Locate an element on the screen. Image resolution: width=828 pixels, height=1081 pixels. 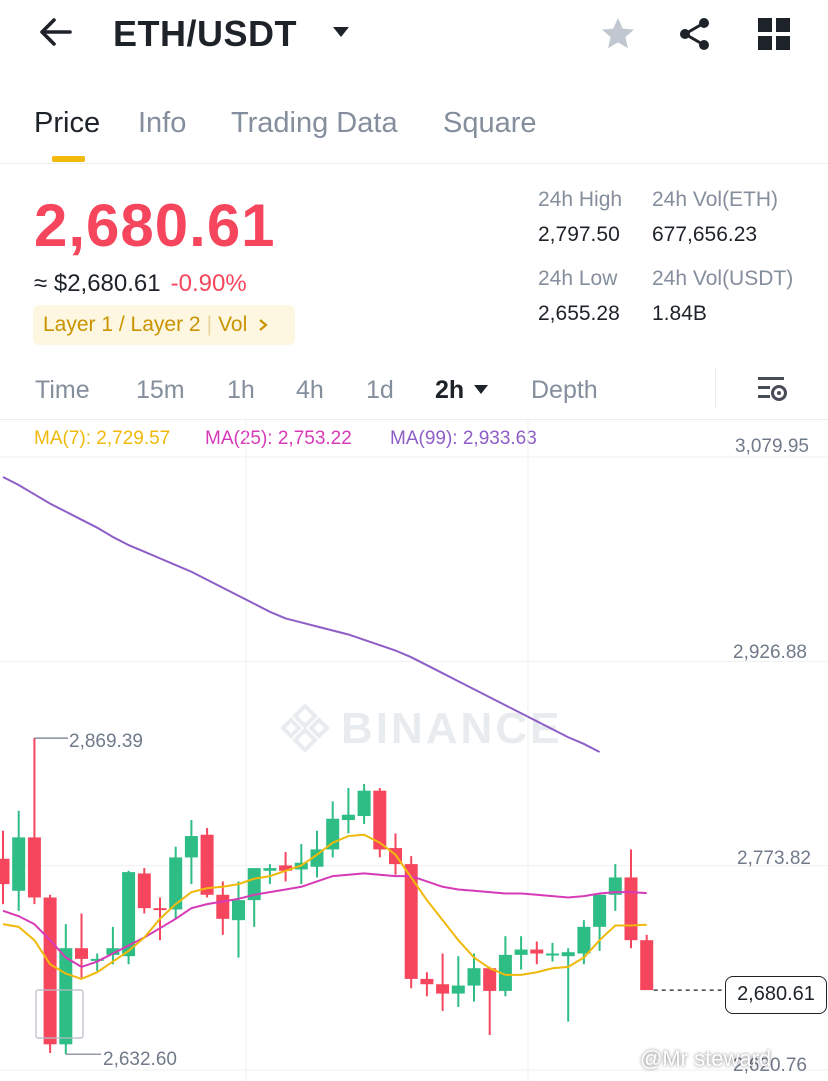
tab-info: Info is located at coordinates (162, 123).